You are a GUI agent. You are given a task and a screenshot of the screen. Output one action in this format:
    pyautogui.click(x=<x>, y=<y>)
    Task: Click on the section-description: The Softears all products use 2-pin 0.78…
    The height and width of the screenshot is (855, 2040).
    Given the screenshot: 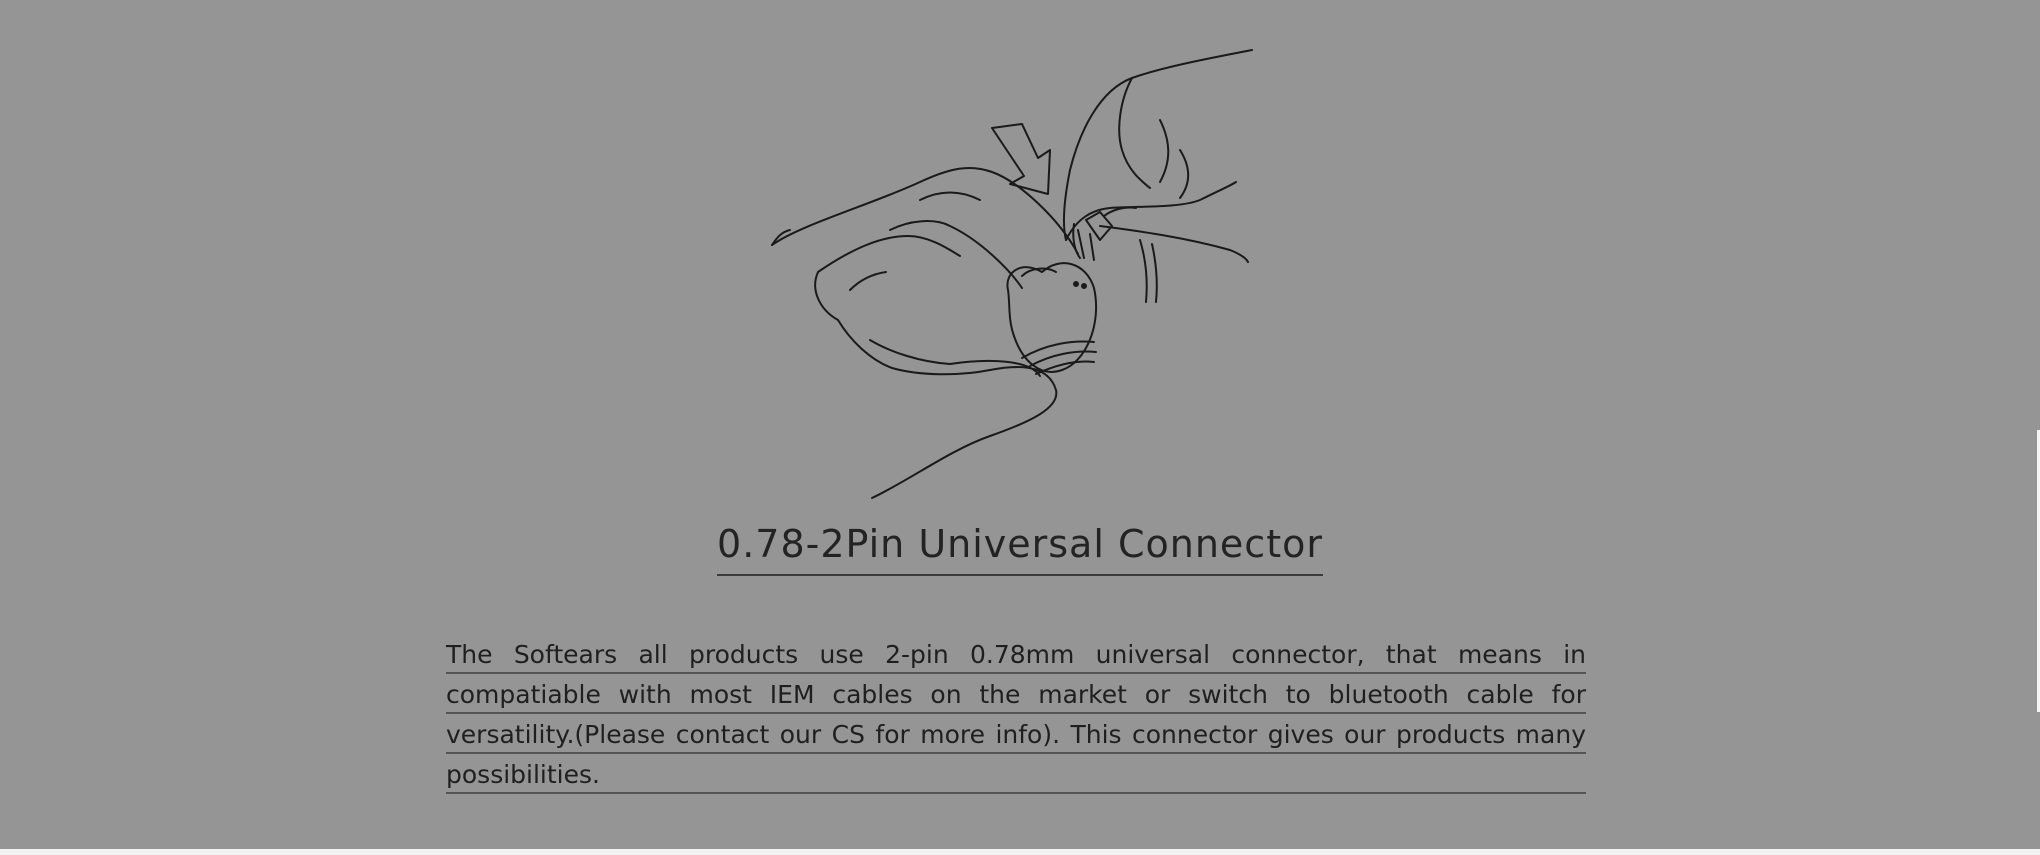 What is the action you would take?
    pyautogui.click(x=1016, y=715)
    